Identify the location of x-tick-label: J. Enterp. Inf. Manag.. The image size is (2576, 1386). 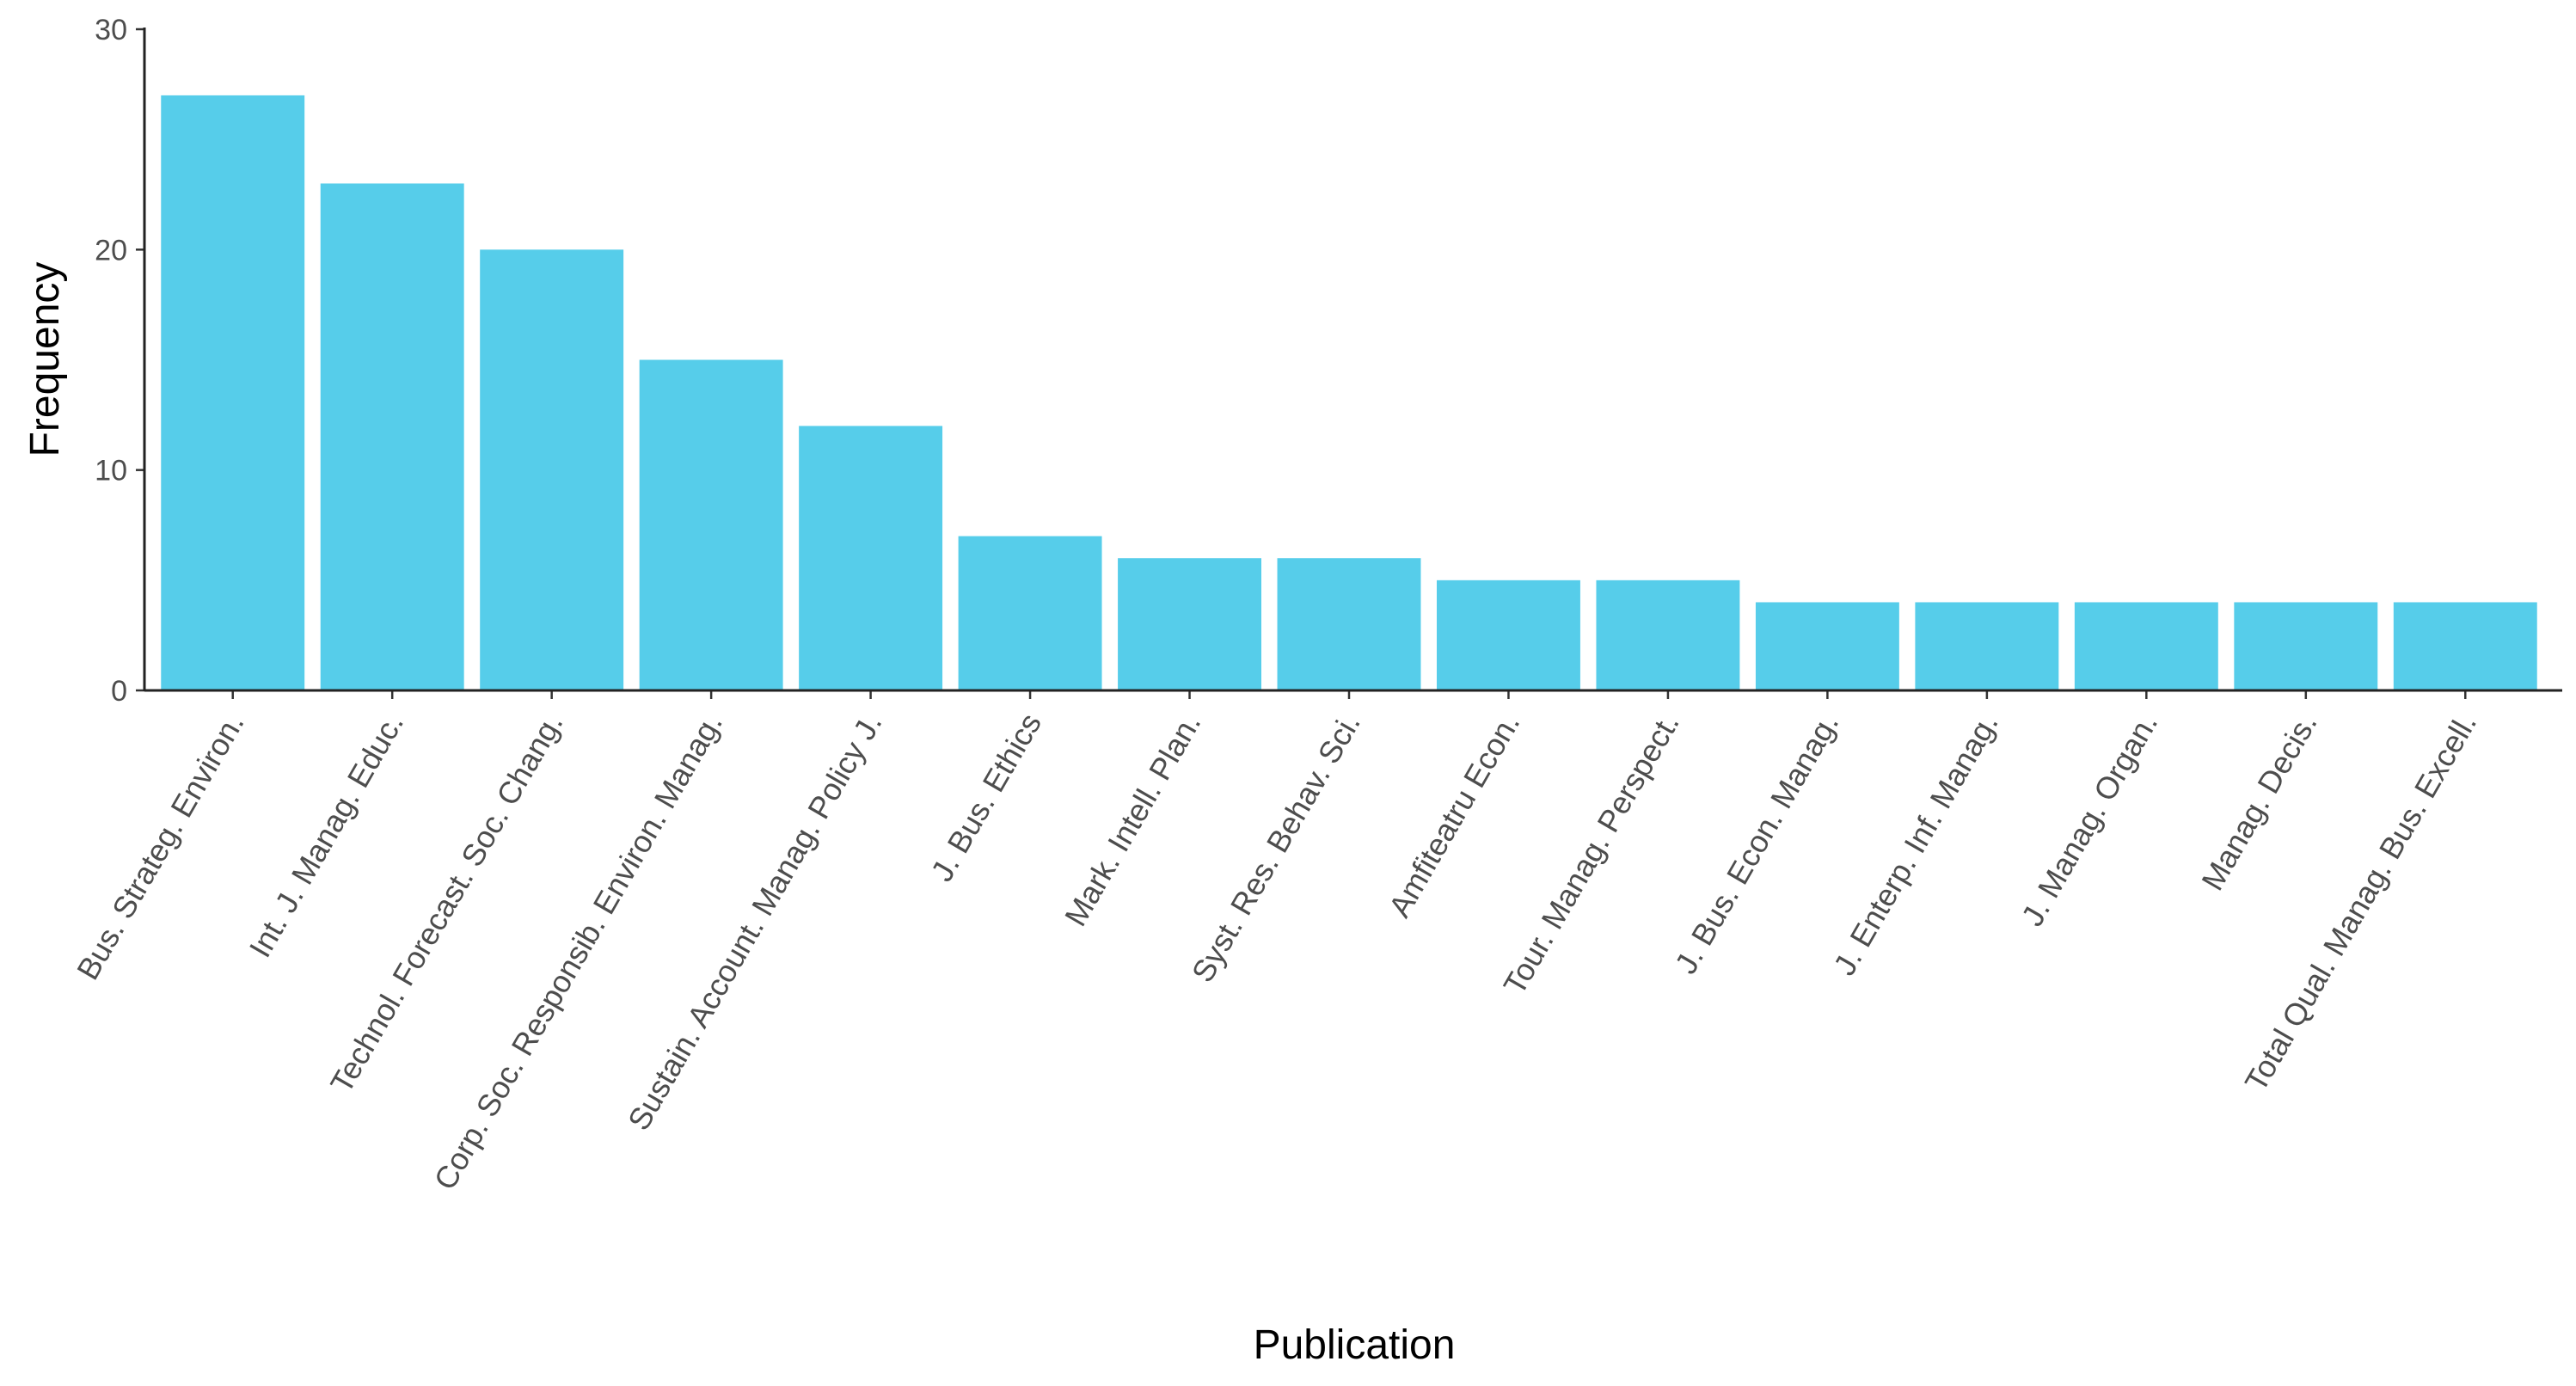
(1916, 845).